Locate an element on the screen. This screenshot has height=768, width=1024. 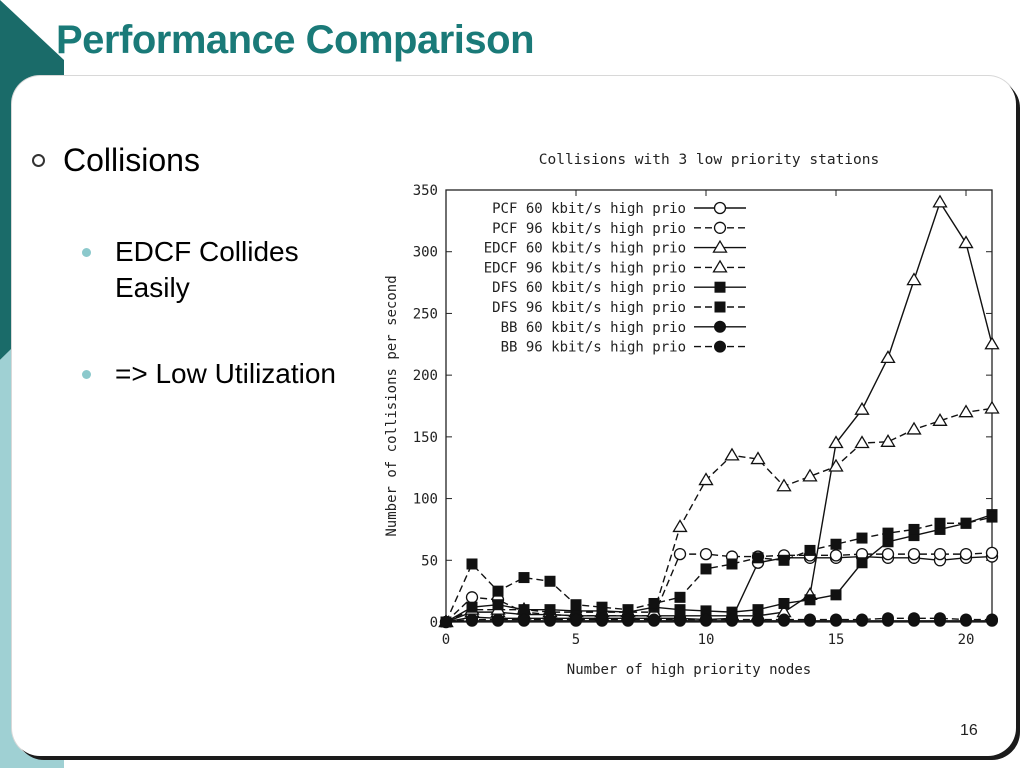
hollow-circle-bullet-icon is located at coordinates (38, 160).